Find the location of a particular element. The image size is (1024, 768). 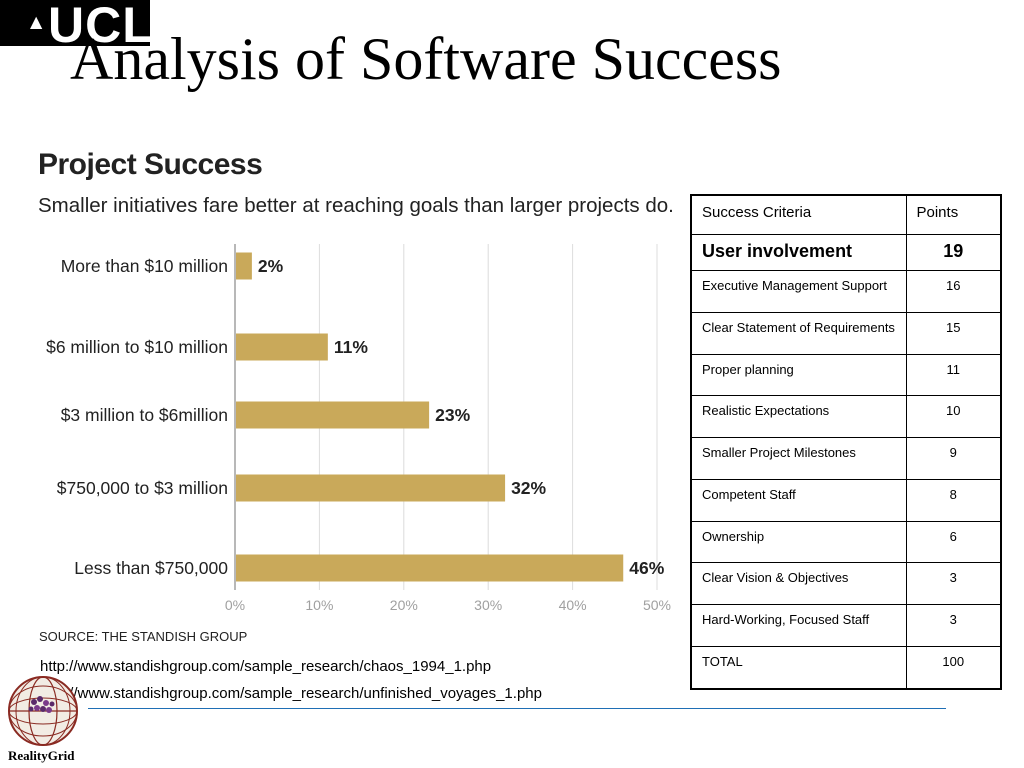

points-cell: 6 is located at coordinates (953, 542).